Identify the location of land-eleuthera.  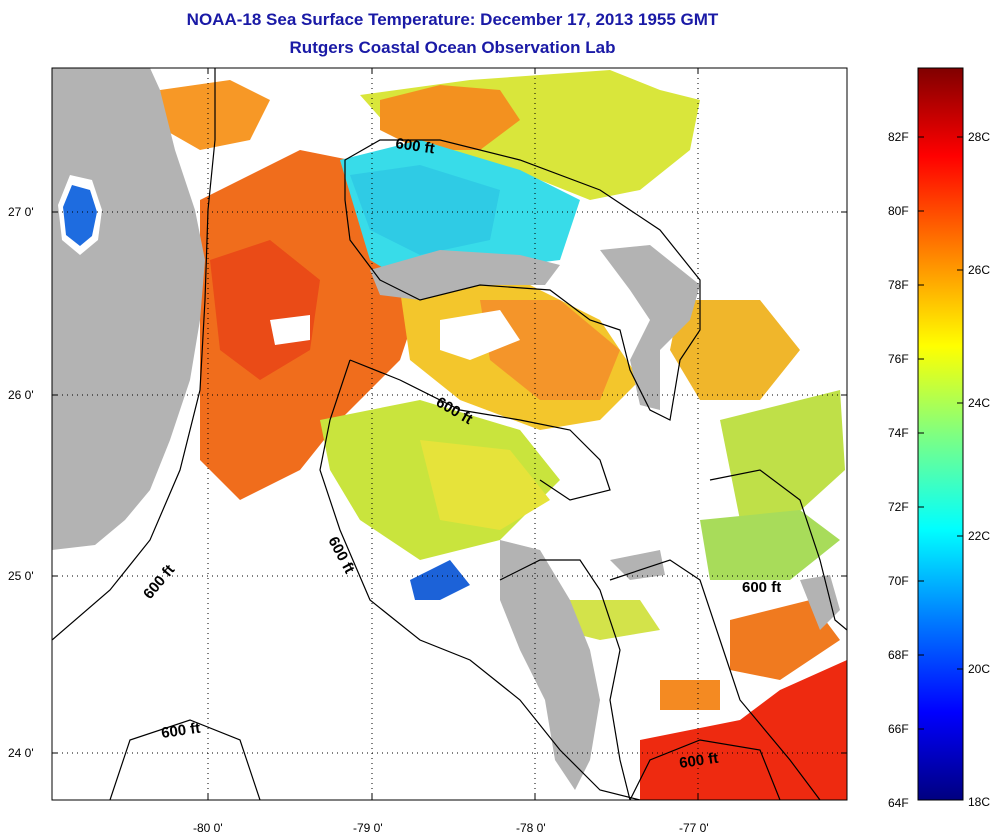
(637, 565).